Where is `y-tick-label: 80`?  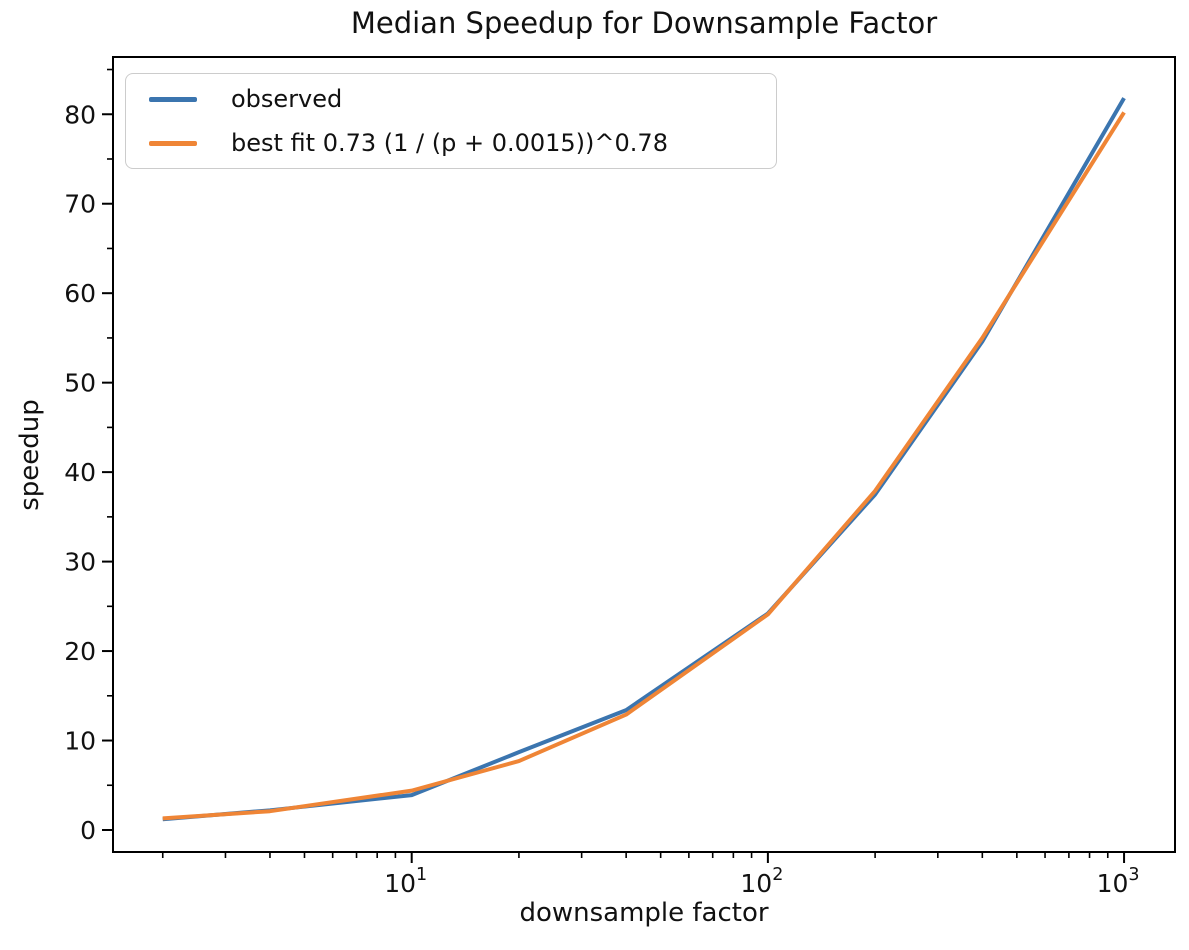 y-tick-label: 80 is located at coordinates (80, 114).